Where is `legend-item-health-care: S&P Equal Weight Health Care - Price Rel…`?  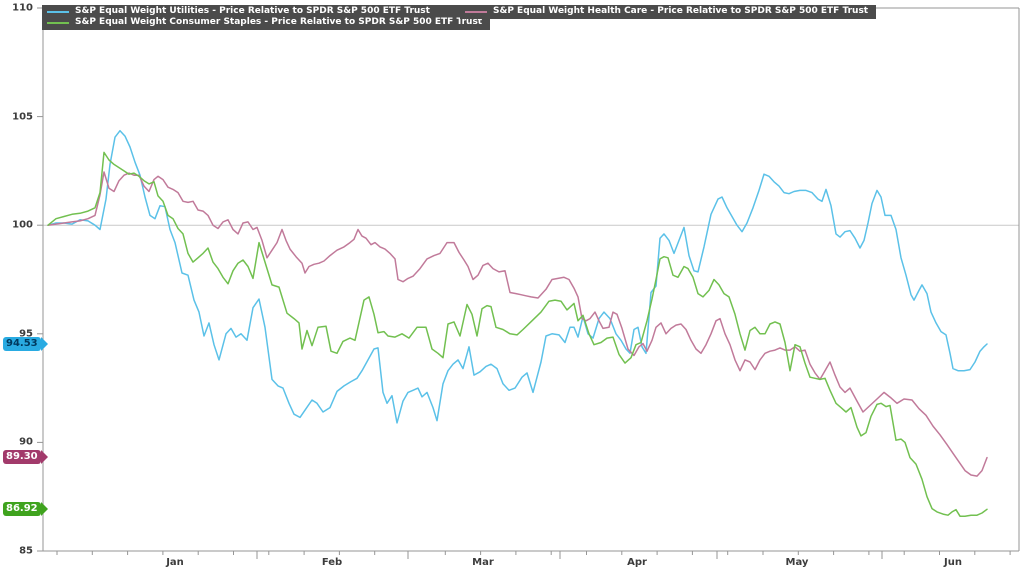
legend-item-health-care: S&P Equal Weight Health Care - Price Rel… is located at coordinates (666, 11).